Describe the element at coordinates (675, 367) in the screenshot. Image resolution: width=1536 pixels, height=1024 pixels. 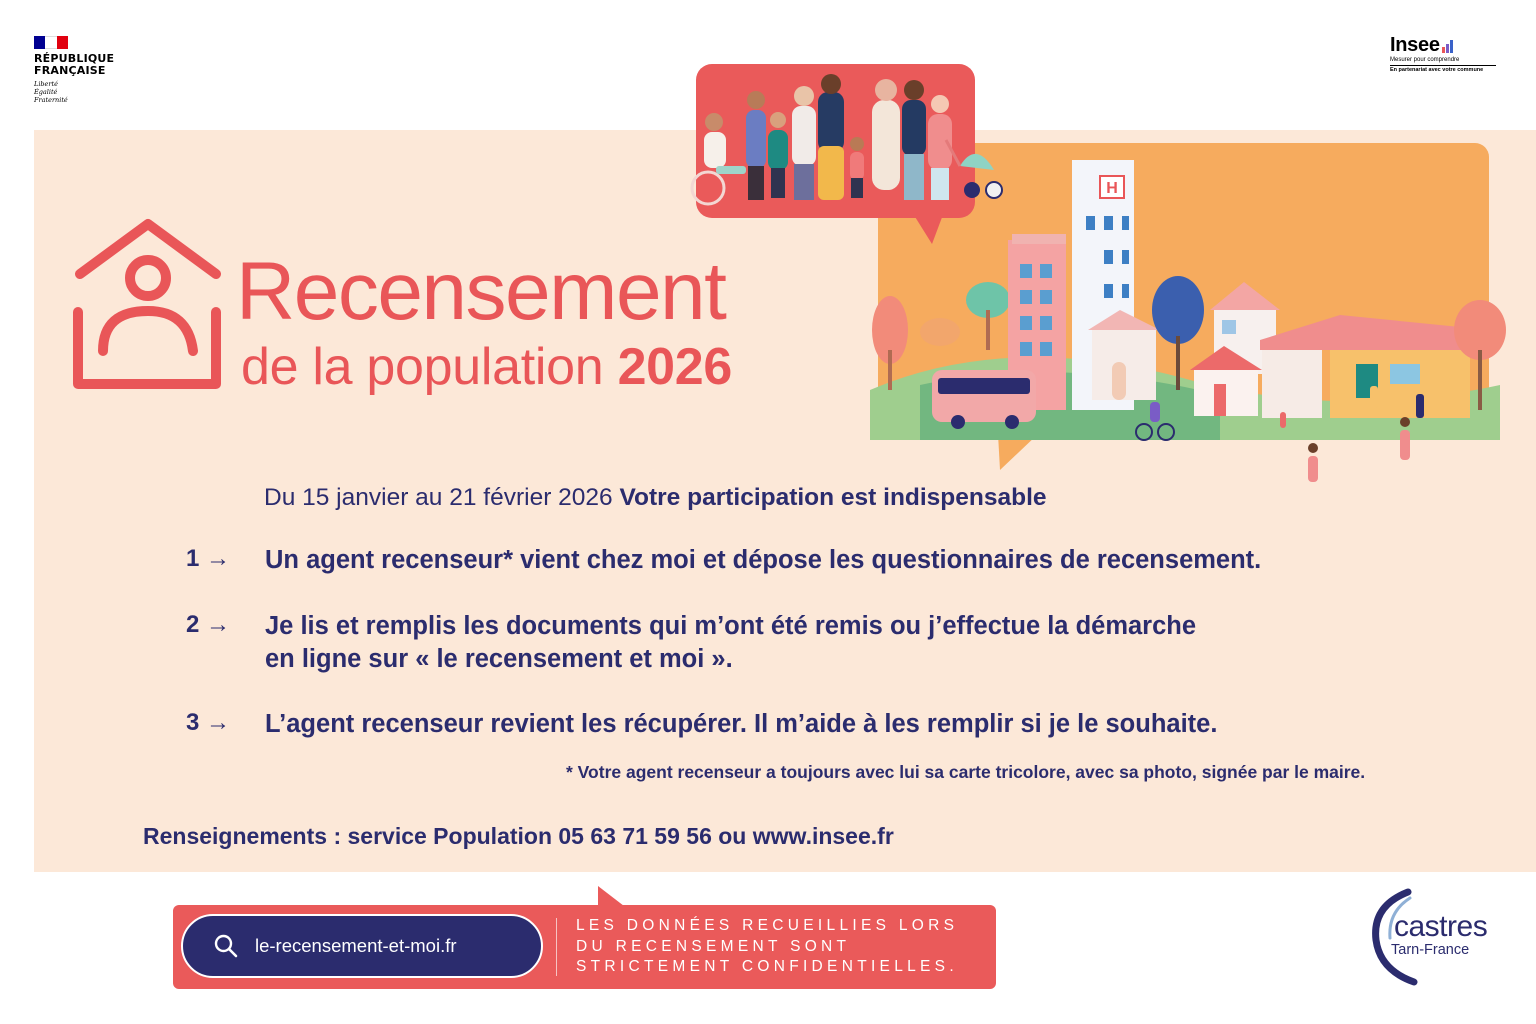
I see `subtitle-year: 2026` at that location.